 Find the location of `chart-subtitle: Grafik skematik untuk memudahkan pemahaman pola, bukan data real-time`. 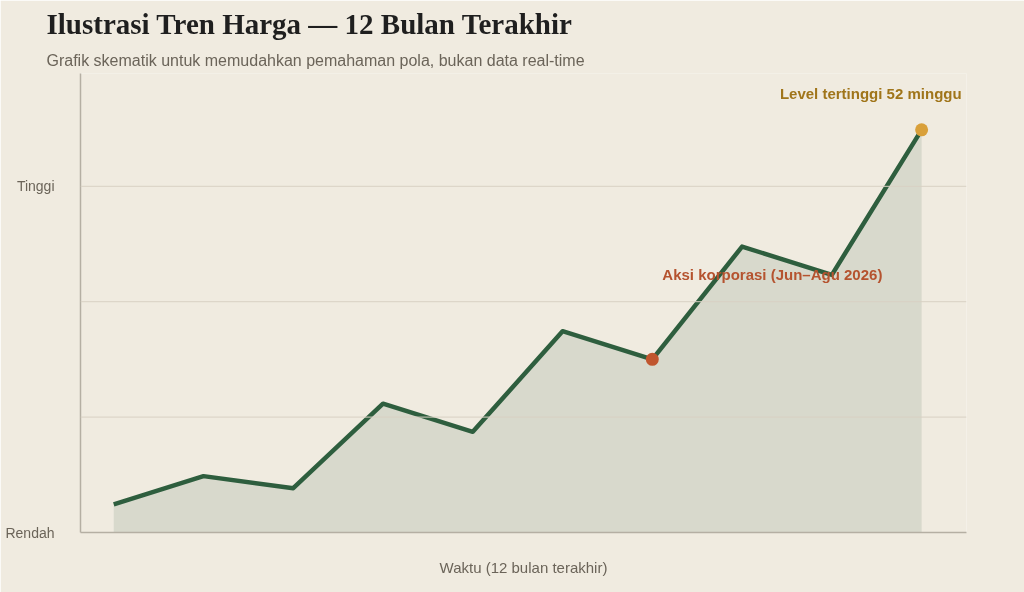

chart-subtitle: Grafik skematik untuk memudahkan pemahaman pola, bukan data real-time is located at coordinates (315, 60).